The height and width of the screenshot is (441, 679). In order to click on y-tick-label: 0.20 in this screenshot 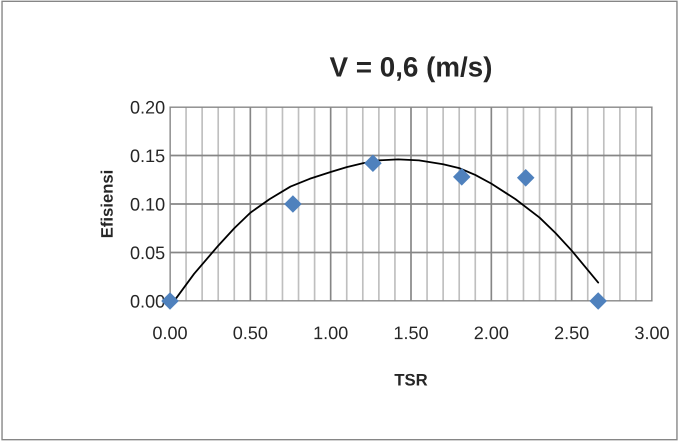, I will do `click(147, 107)`.